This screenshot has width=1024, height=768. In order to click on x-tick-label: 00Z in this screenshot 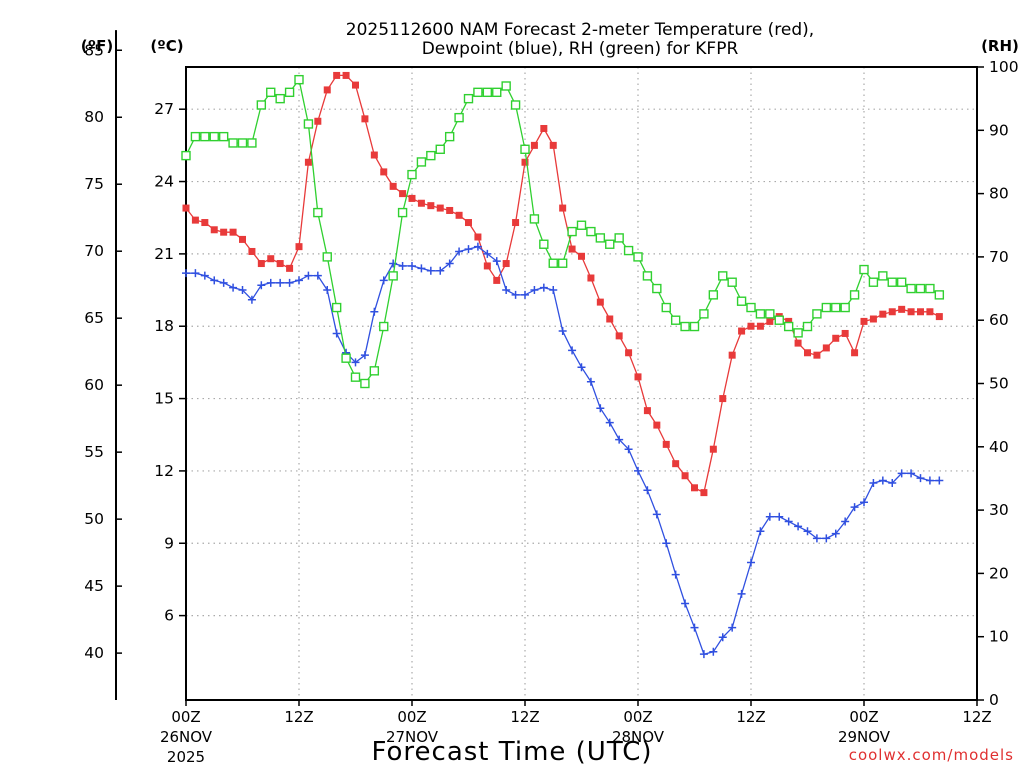, I will do `click(637, 717)`.